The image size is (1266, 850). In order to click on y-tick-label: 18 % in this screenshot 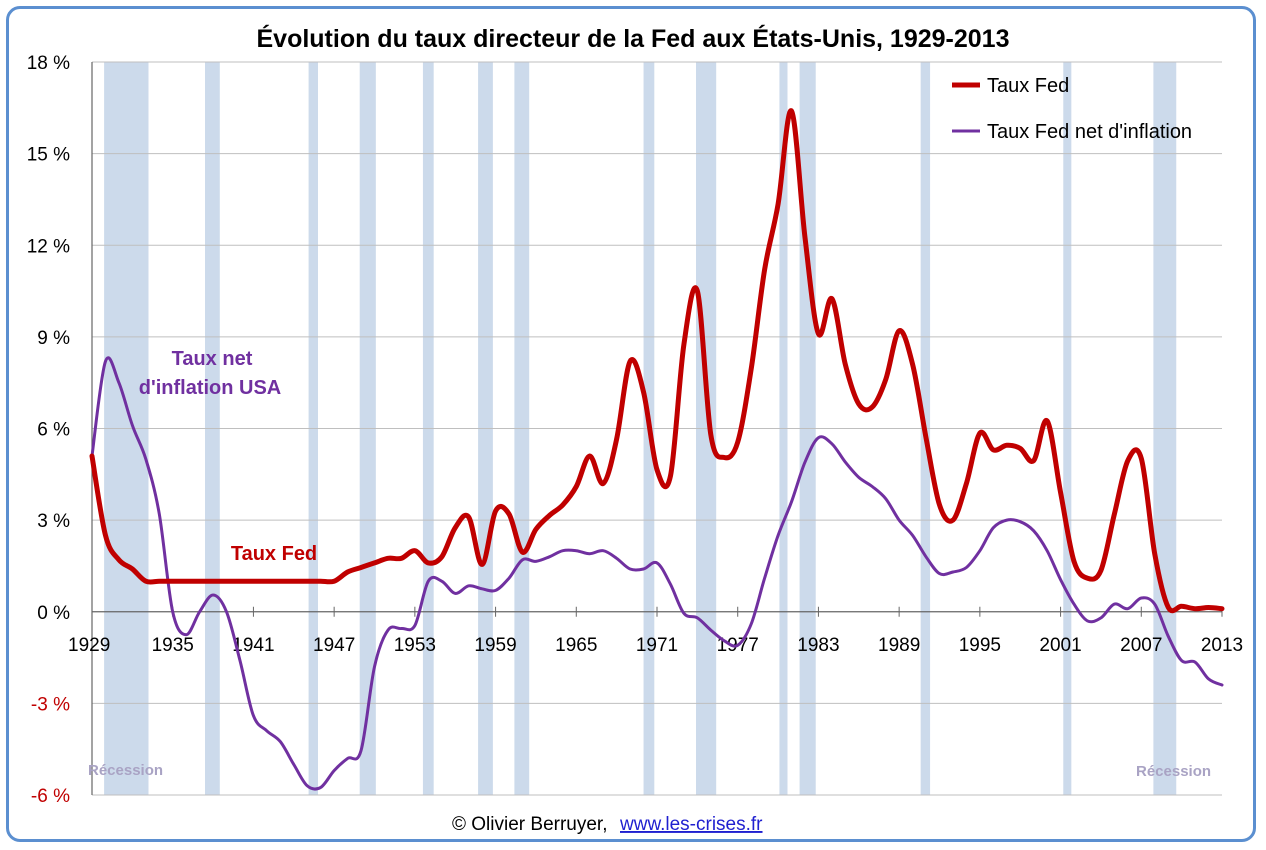, I will do `click(48, 63)`.